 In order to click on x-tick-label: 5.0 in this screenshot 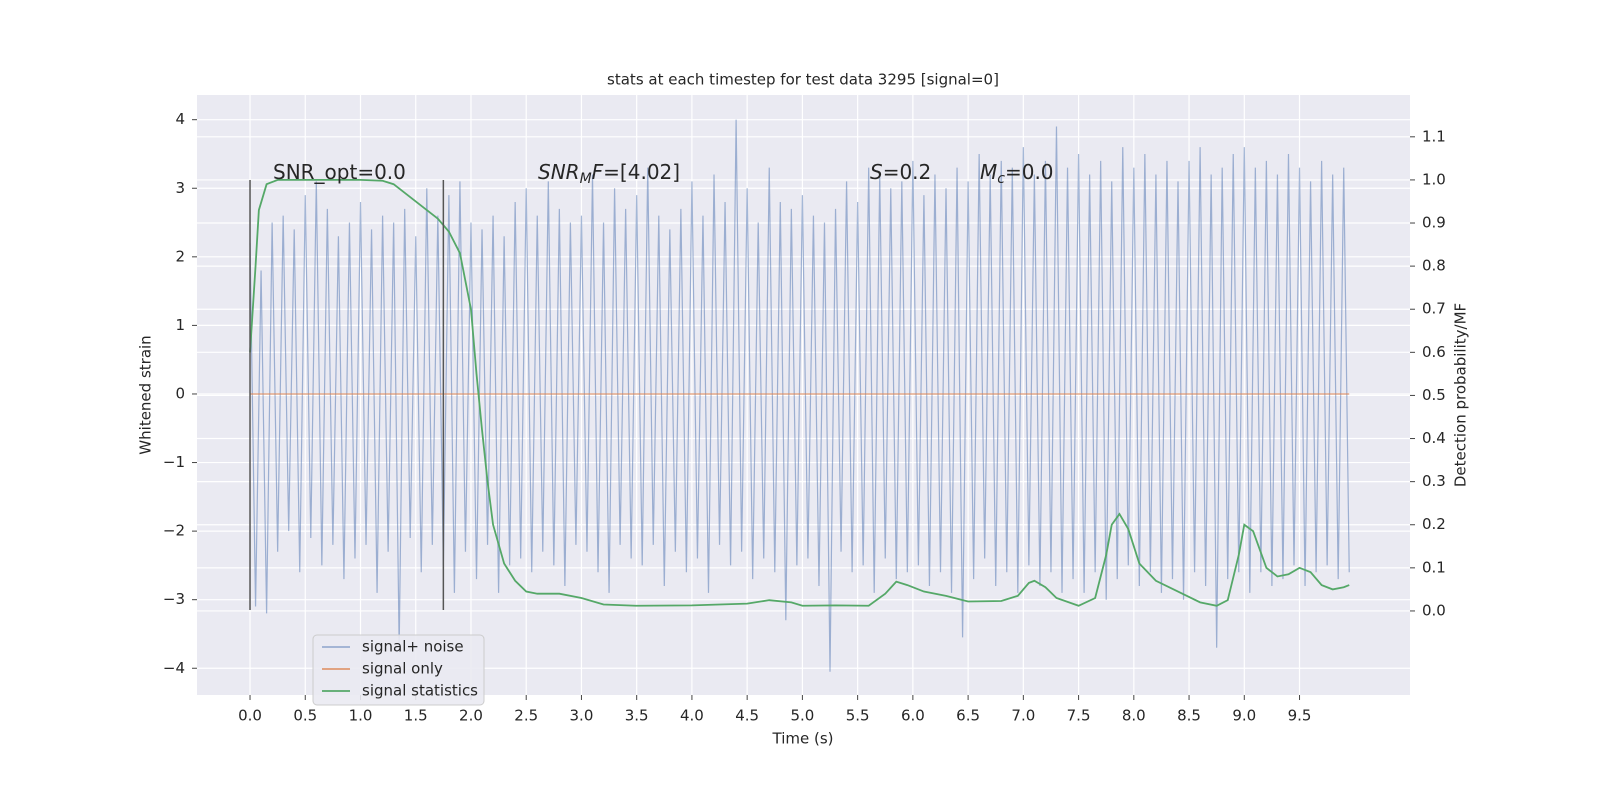, I will do `click(802, 716)`.